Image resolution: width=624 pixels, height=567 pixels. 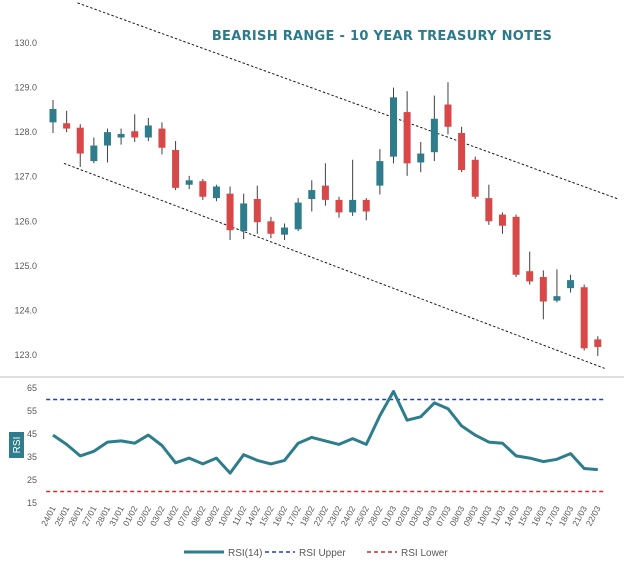 What do you see at coordinates (25, 132) in the screenshot?
I see `price-y-tick: 128.0` at bounding box center [25, 132].